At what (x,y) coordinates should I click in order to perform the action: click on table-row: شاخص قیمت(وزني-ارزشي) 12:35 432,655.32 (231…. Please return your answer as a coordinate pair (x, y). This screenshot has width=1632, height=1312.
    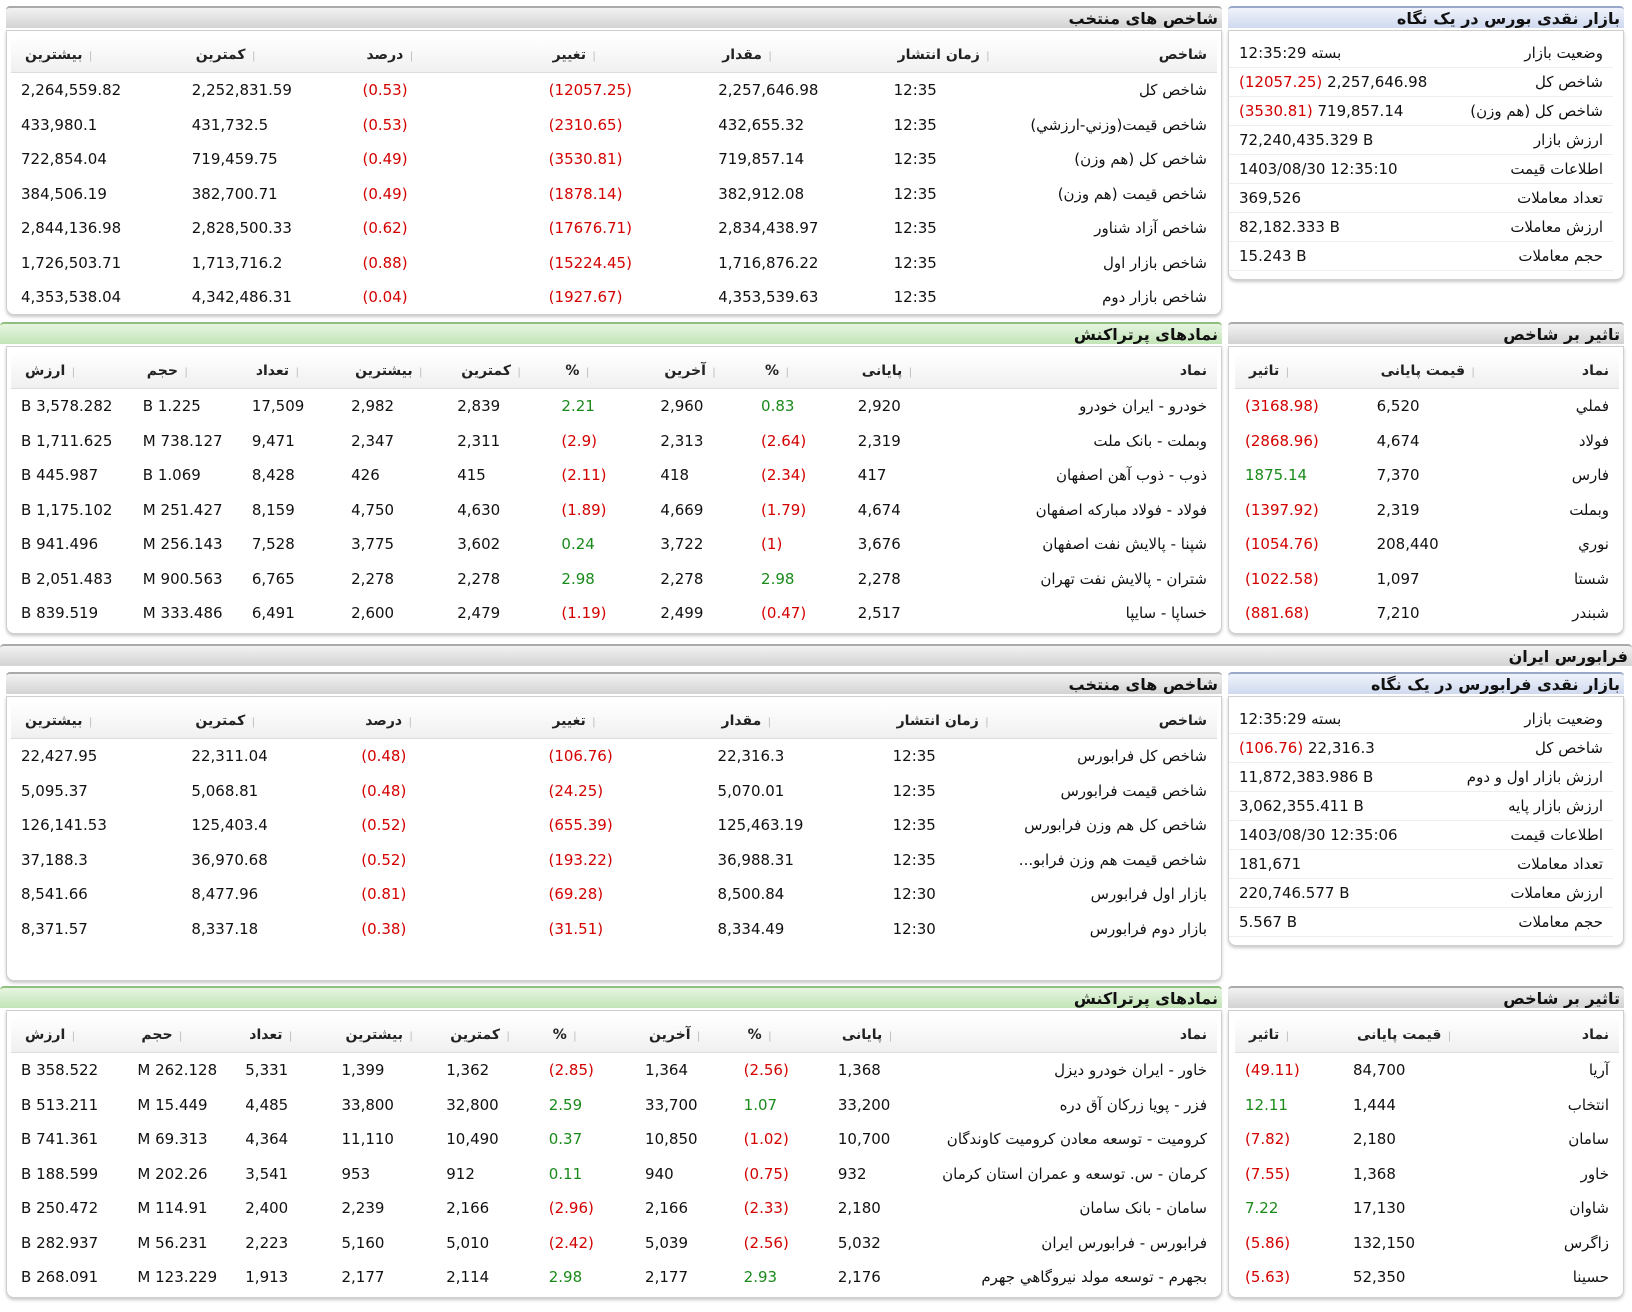
    Looking at the image, I should click on (614, 125).